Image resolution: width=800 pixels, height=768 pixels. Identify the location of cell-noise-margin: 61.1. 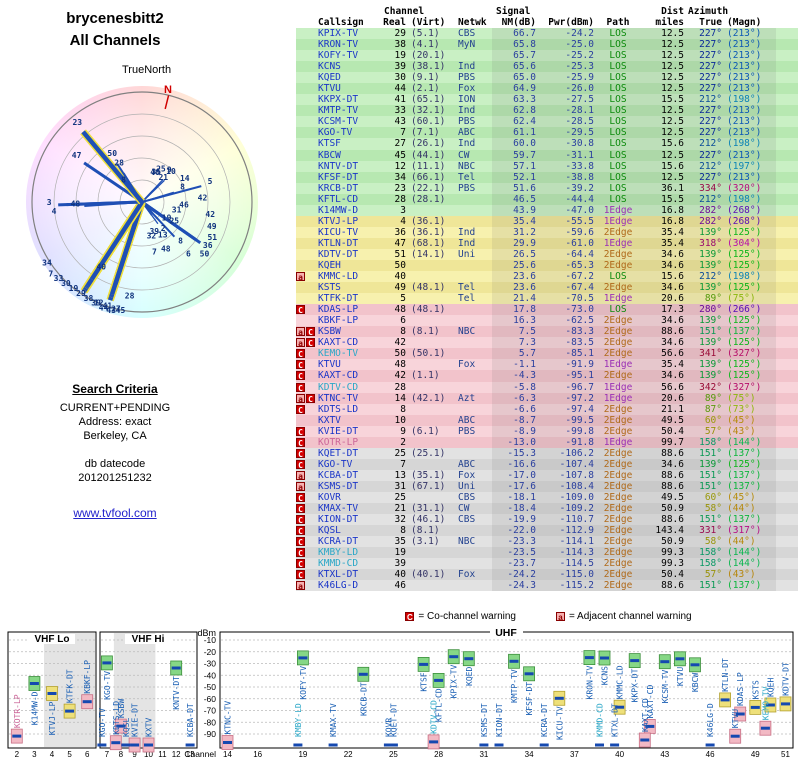
(514, 133).